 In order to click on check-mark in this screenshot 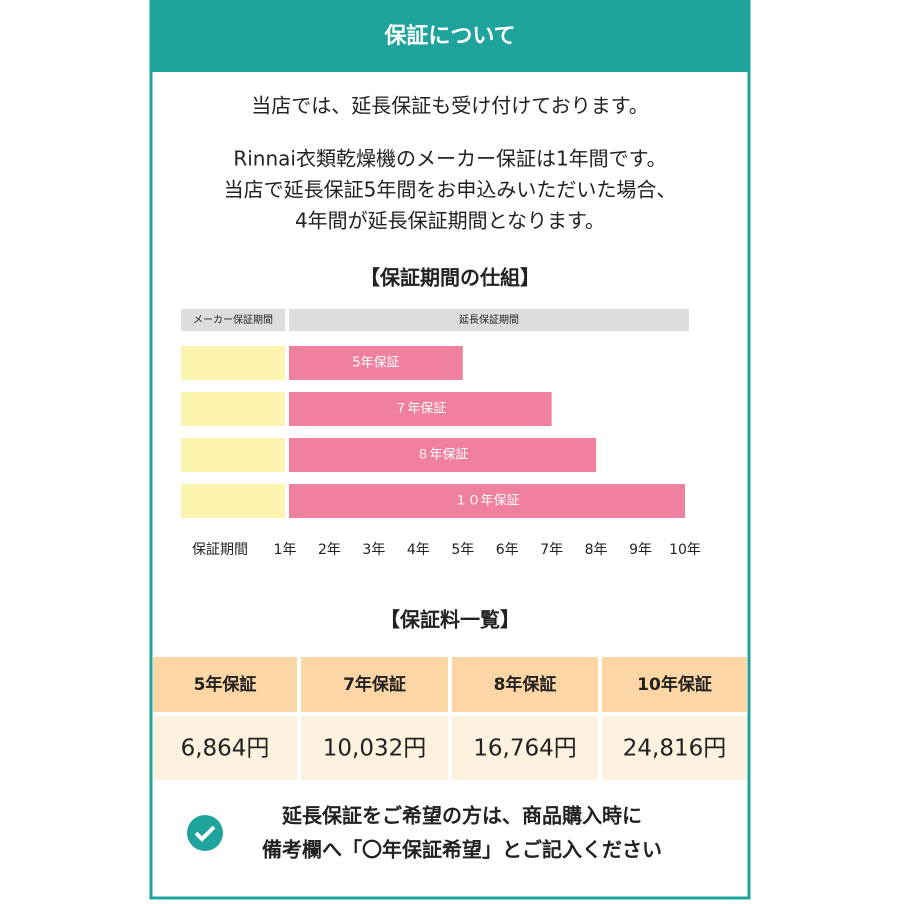, I will do `click(205, 833)`.